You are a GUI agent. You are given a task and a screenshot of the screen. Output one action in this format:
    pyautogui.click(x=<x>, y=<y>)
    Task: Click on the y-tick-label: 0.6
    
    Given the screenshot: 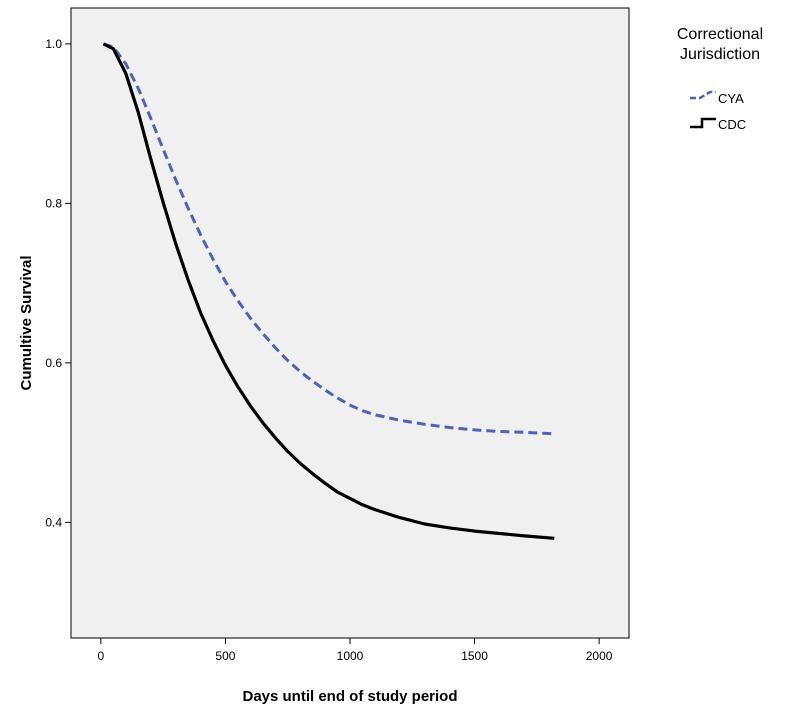 What is the action you would take?
    pyautogui.click(x=53, y=363)
    